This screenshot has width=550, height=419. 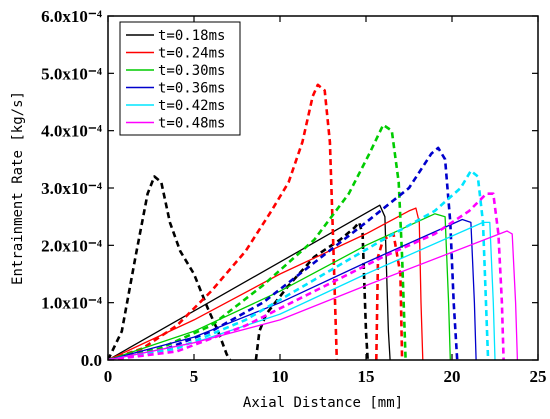 I want to click on legend-box, so click(x=180, y=78).